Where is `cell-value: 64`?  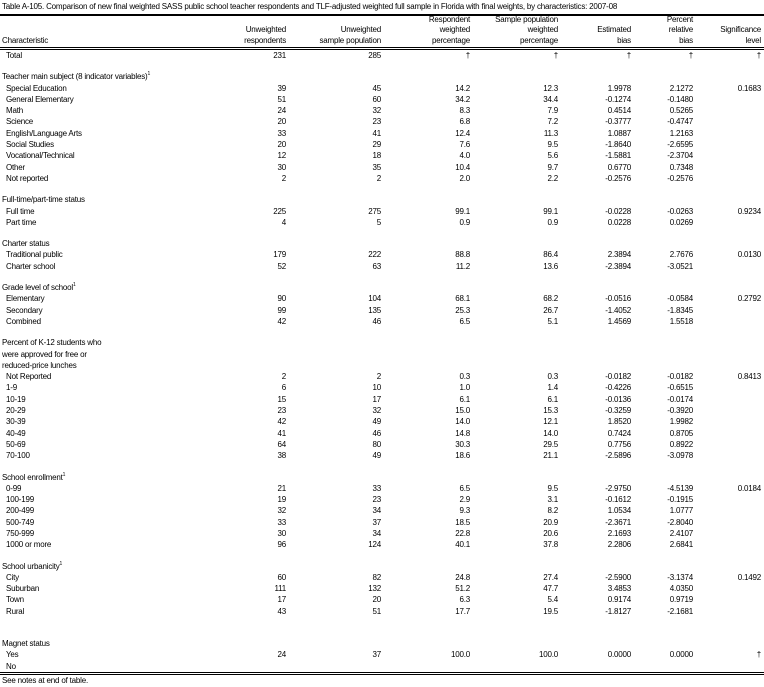
cell-value: 64 is located at coordinates (282, 444).